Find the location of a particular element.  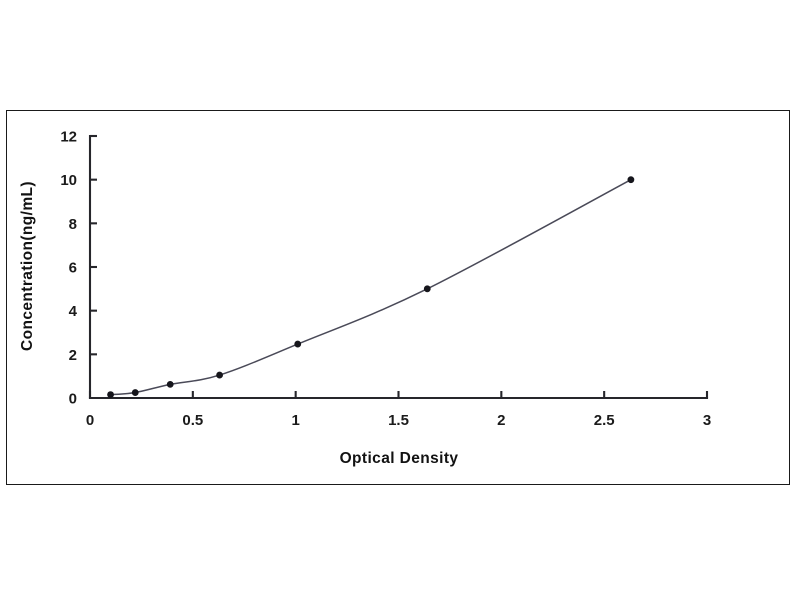

x-tick-label-3: 1.5 is located at coordinates (398, 420).